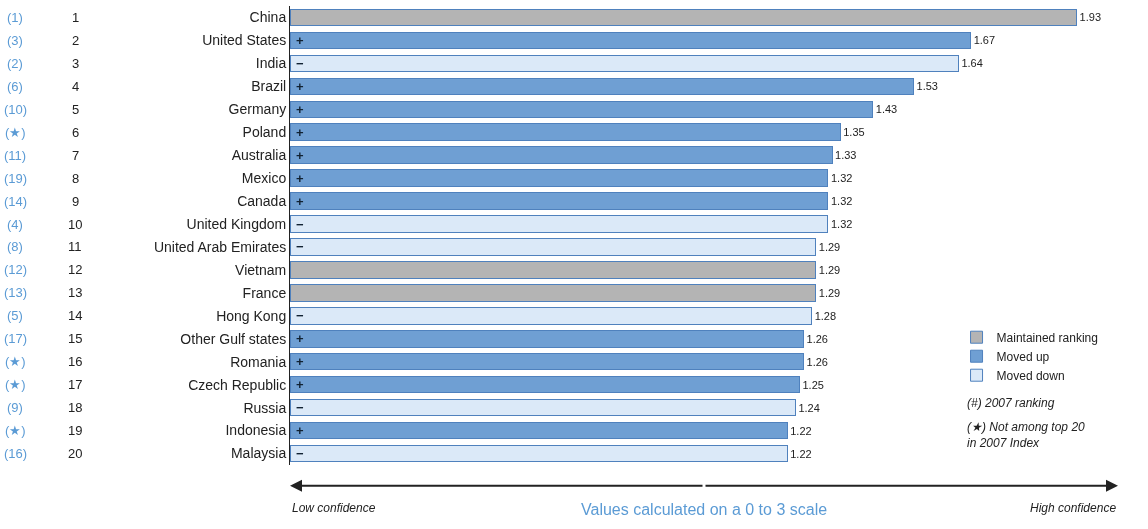 The width and height of the screenshot is (1148, 529). What do you see at coordinates (15, 315) in the screenshot?
I see `text: (5)` at bounding box center [15, 315].